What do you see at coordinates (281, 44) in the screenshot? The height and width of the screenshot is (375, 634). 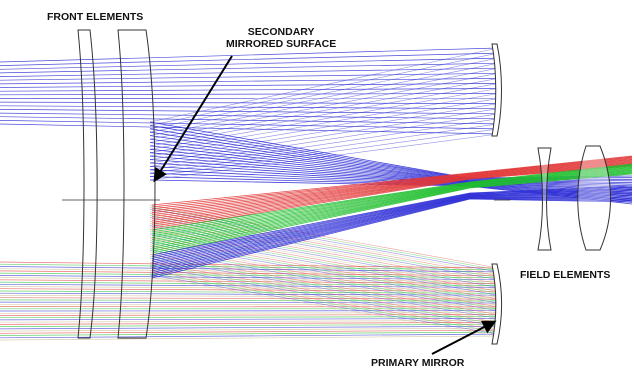 I see `secondary-label-line-2: MIRRORED SURFACE` at bounding box center [281, 44].